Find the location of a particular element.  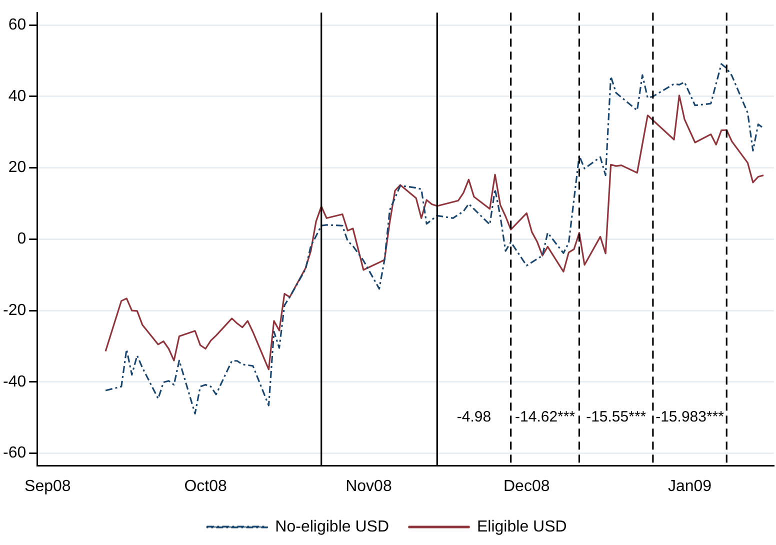

annotation: -15.55*** is located at coordinates (616, 417).